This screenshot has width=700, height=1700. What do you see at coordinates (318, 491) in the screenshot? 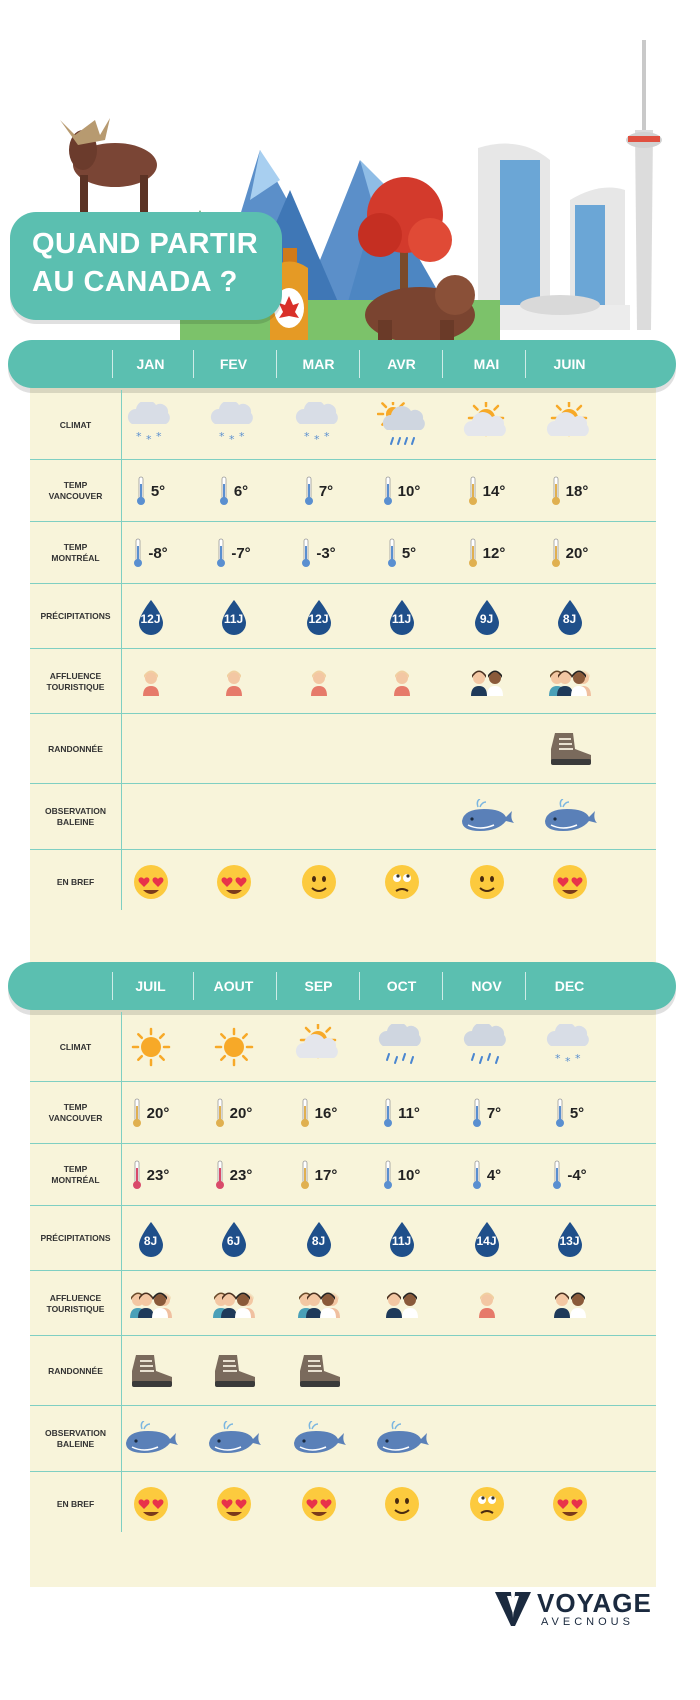
I see `cell-temp-vancouver-mar: 7°` at bounding box center [318, 491].